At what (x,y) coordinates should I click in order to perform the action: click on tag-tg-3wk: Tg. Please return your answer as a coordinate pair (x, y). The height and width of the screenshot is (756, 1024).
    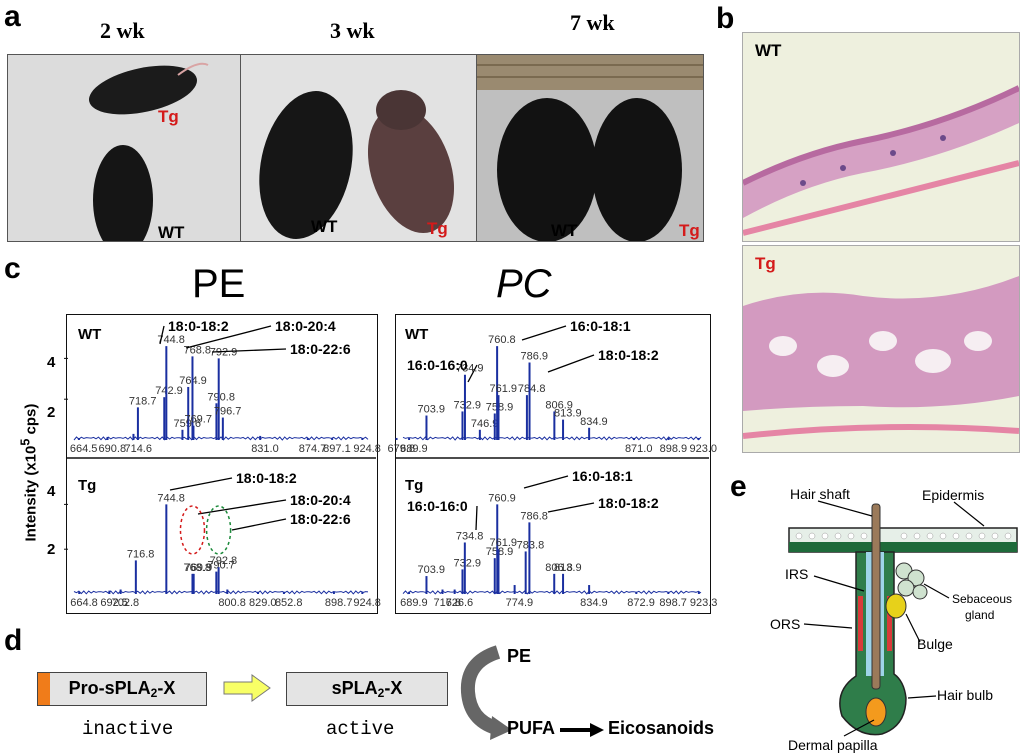
    Looking at the image, I should click on (437, 228).